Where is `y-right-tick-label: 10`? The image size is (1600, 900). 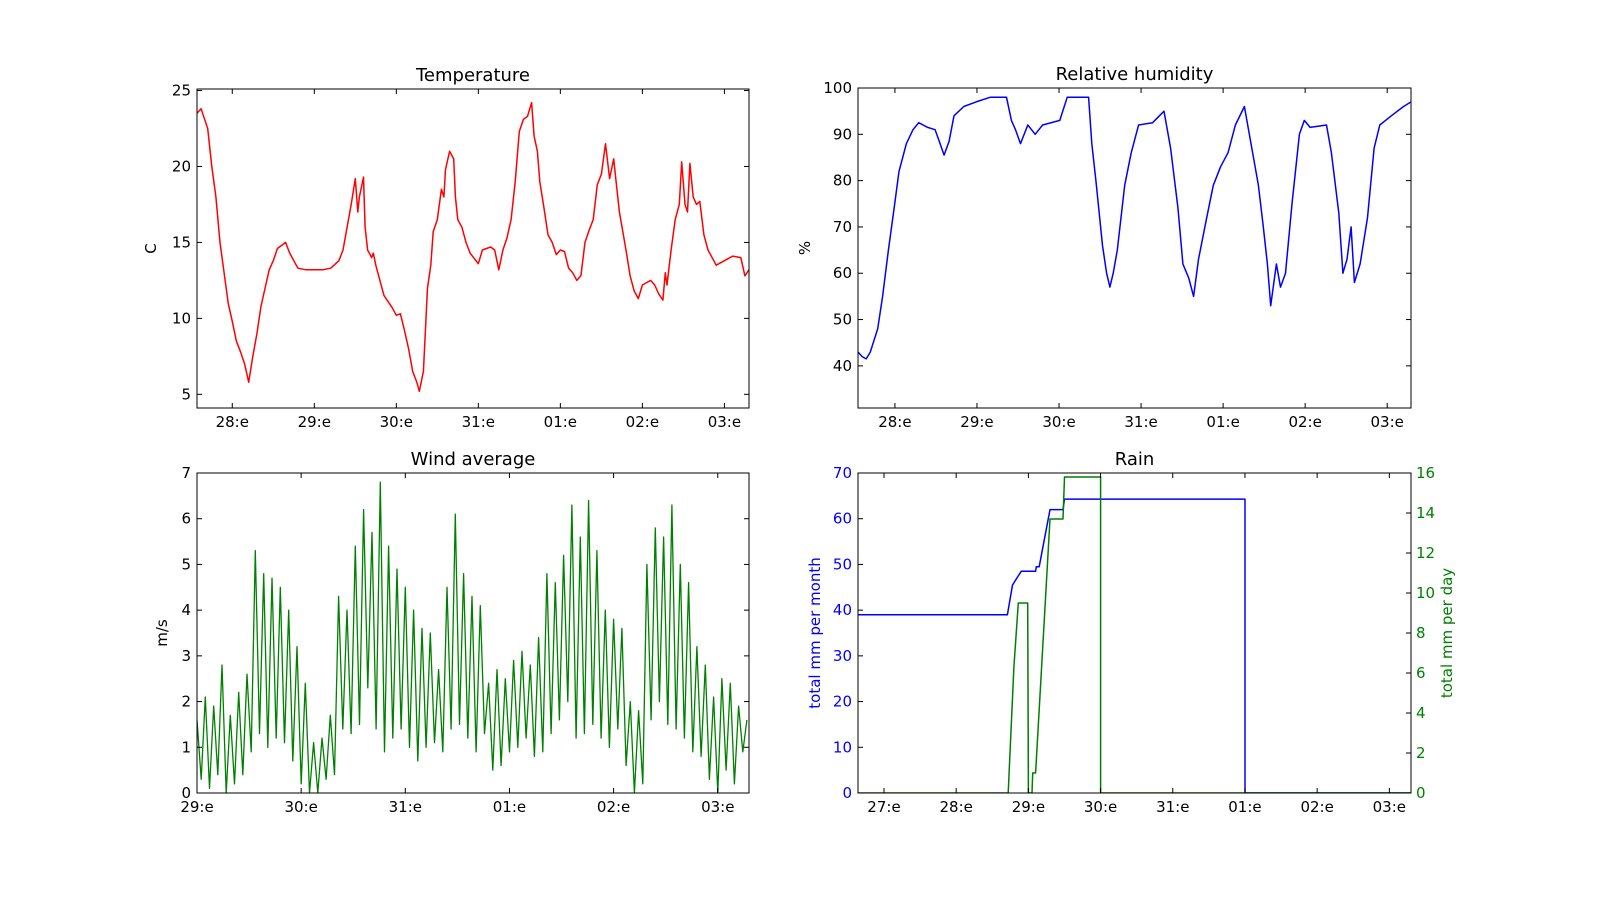 y-right-tick-label: 10 is located at coordinates (1425, 593).